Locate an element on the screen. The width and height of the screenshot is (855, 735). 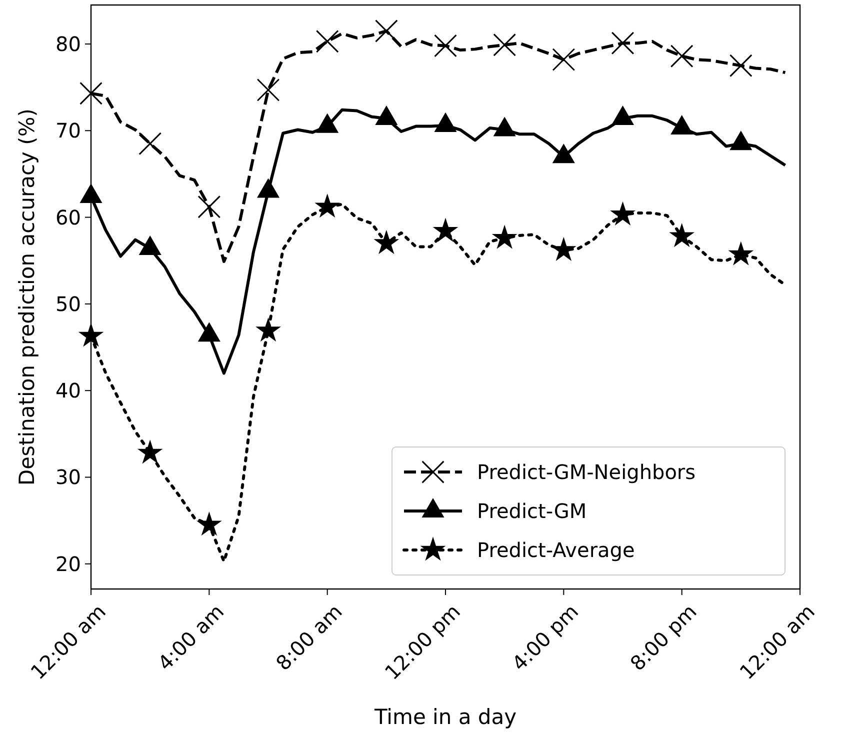
legend-label: Predict-GM-Neighbors is located at coordinates (586, 472).